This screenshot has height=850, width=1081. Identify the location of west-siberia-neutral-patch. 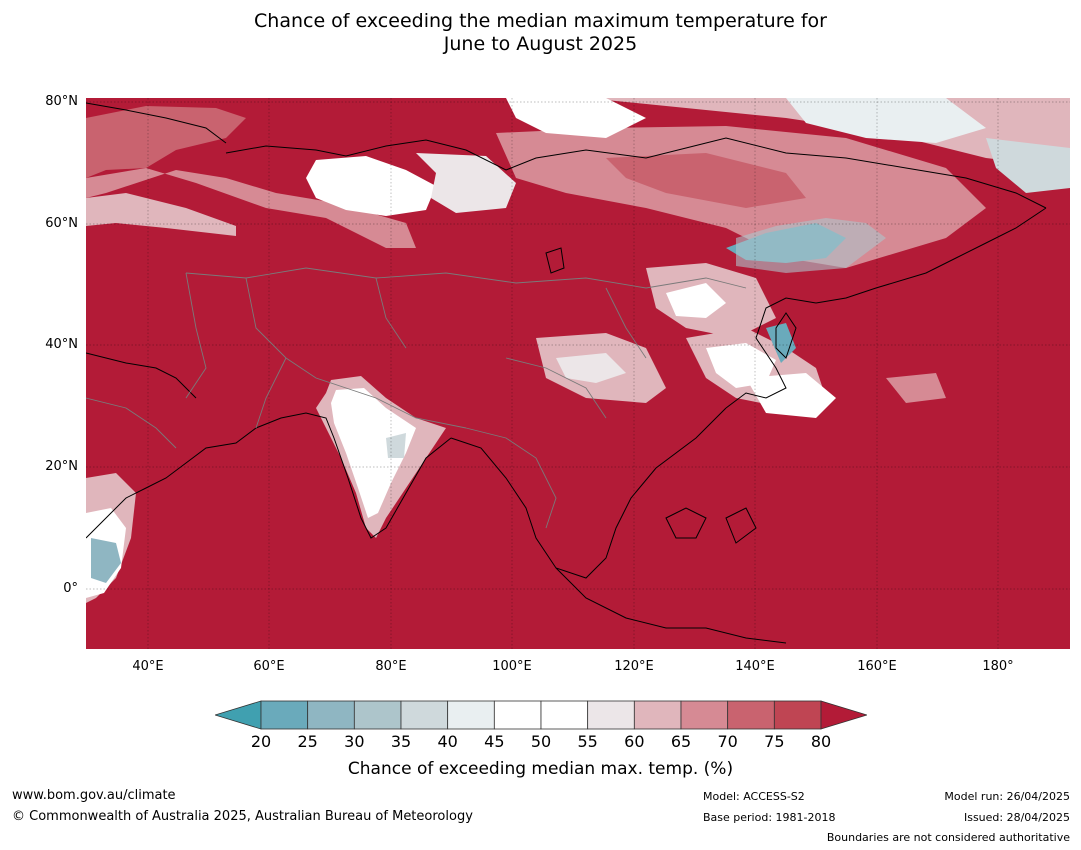
(371, 186).